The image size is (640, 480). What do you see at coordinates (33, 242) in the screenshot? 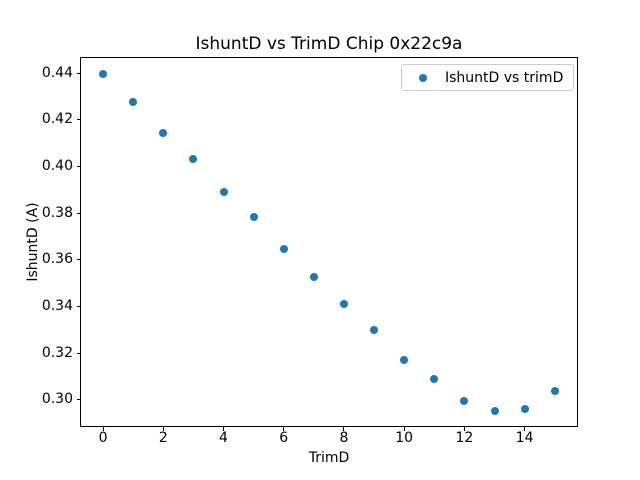
I see `y-axis-label: IshuntD (A)` at bounding box center [33, 242].